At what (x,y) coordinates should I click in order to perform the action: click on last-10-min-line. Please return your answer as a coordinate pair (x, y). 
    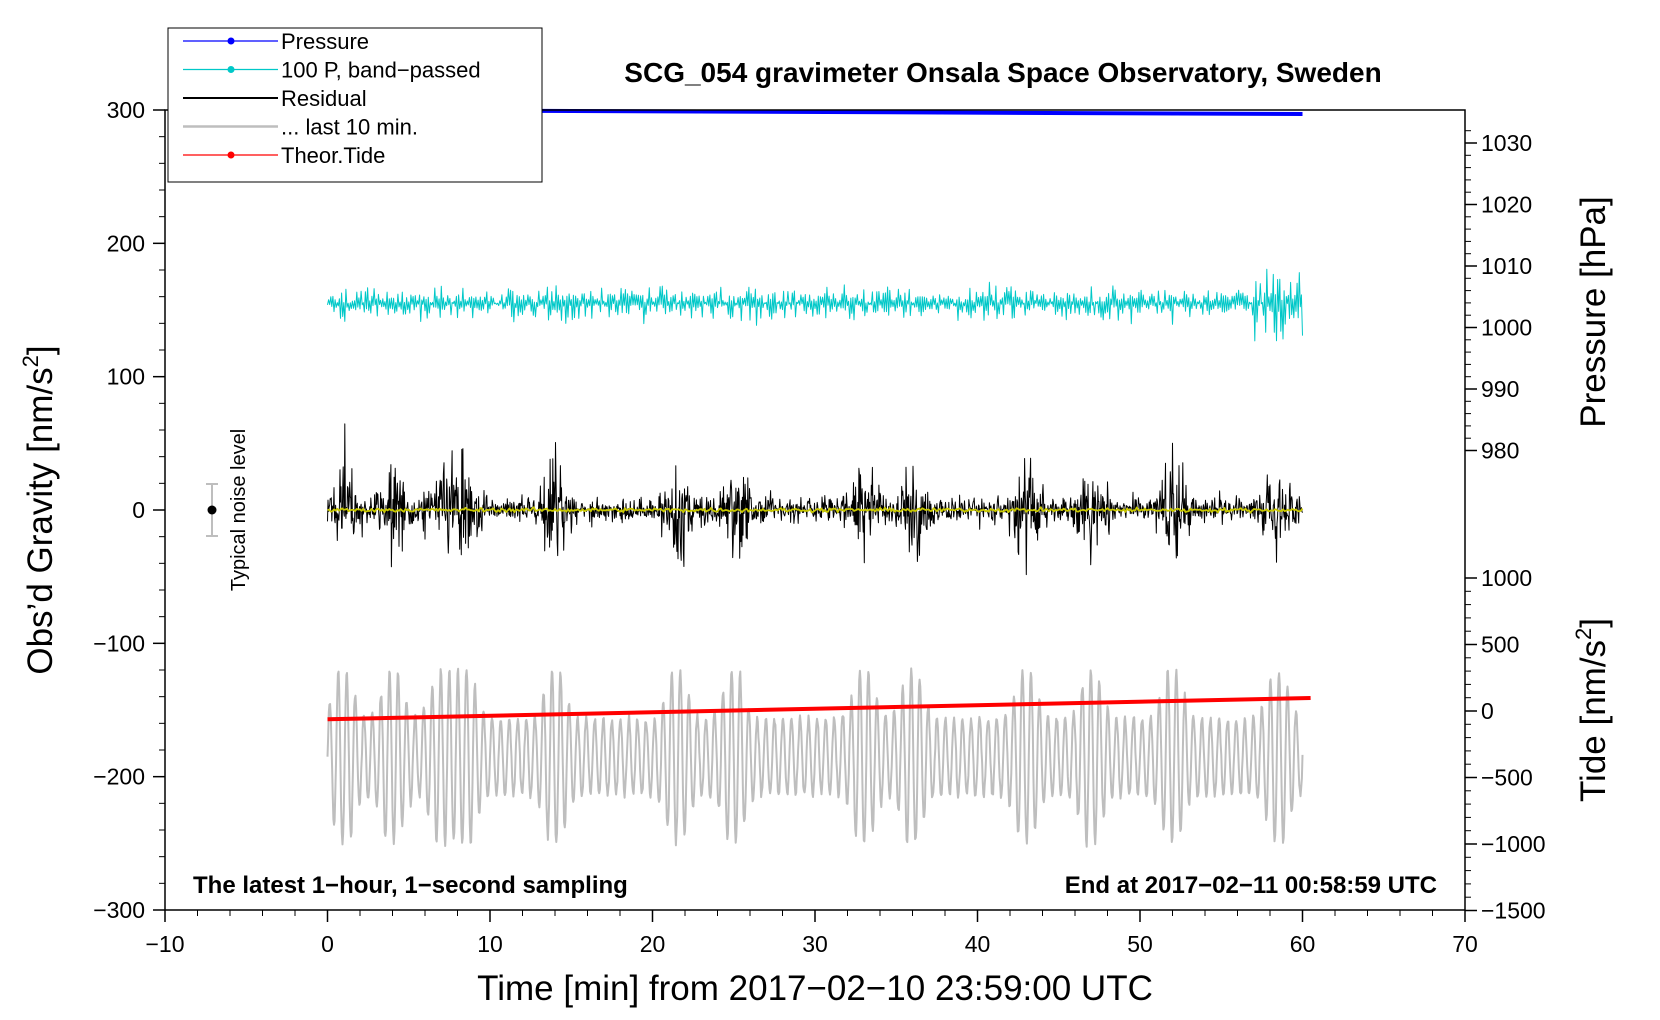
    Looking at the image, I should click on (815, 757).